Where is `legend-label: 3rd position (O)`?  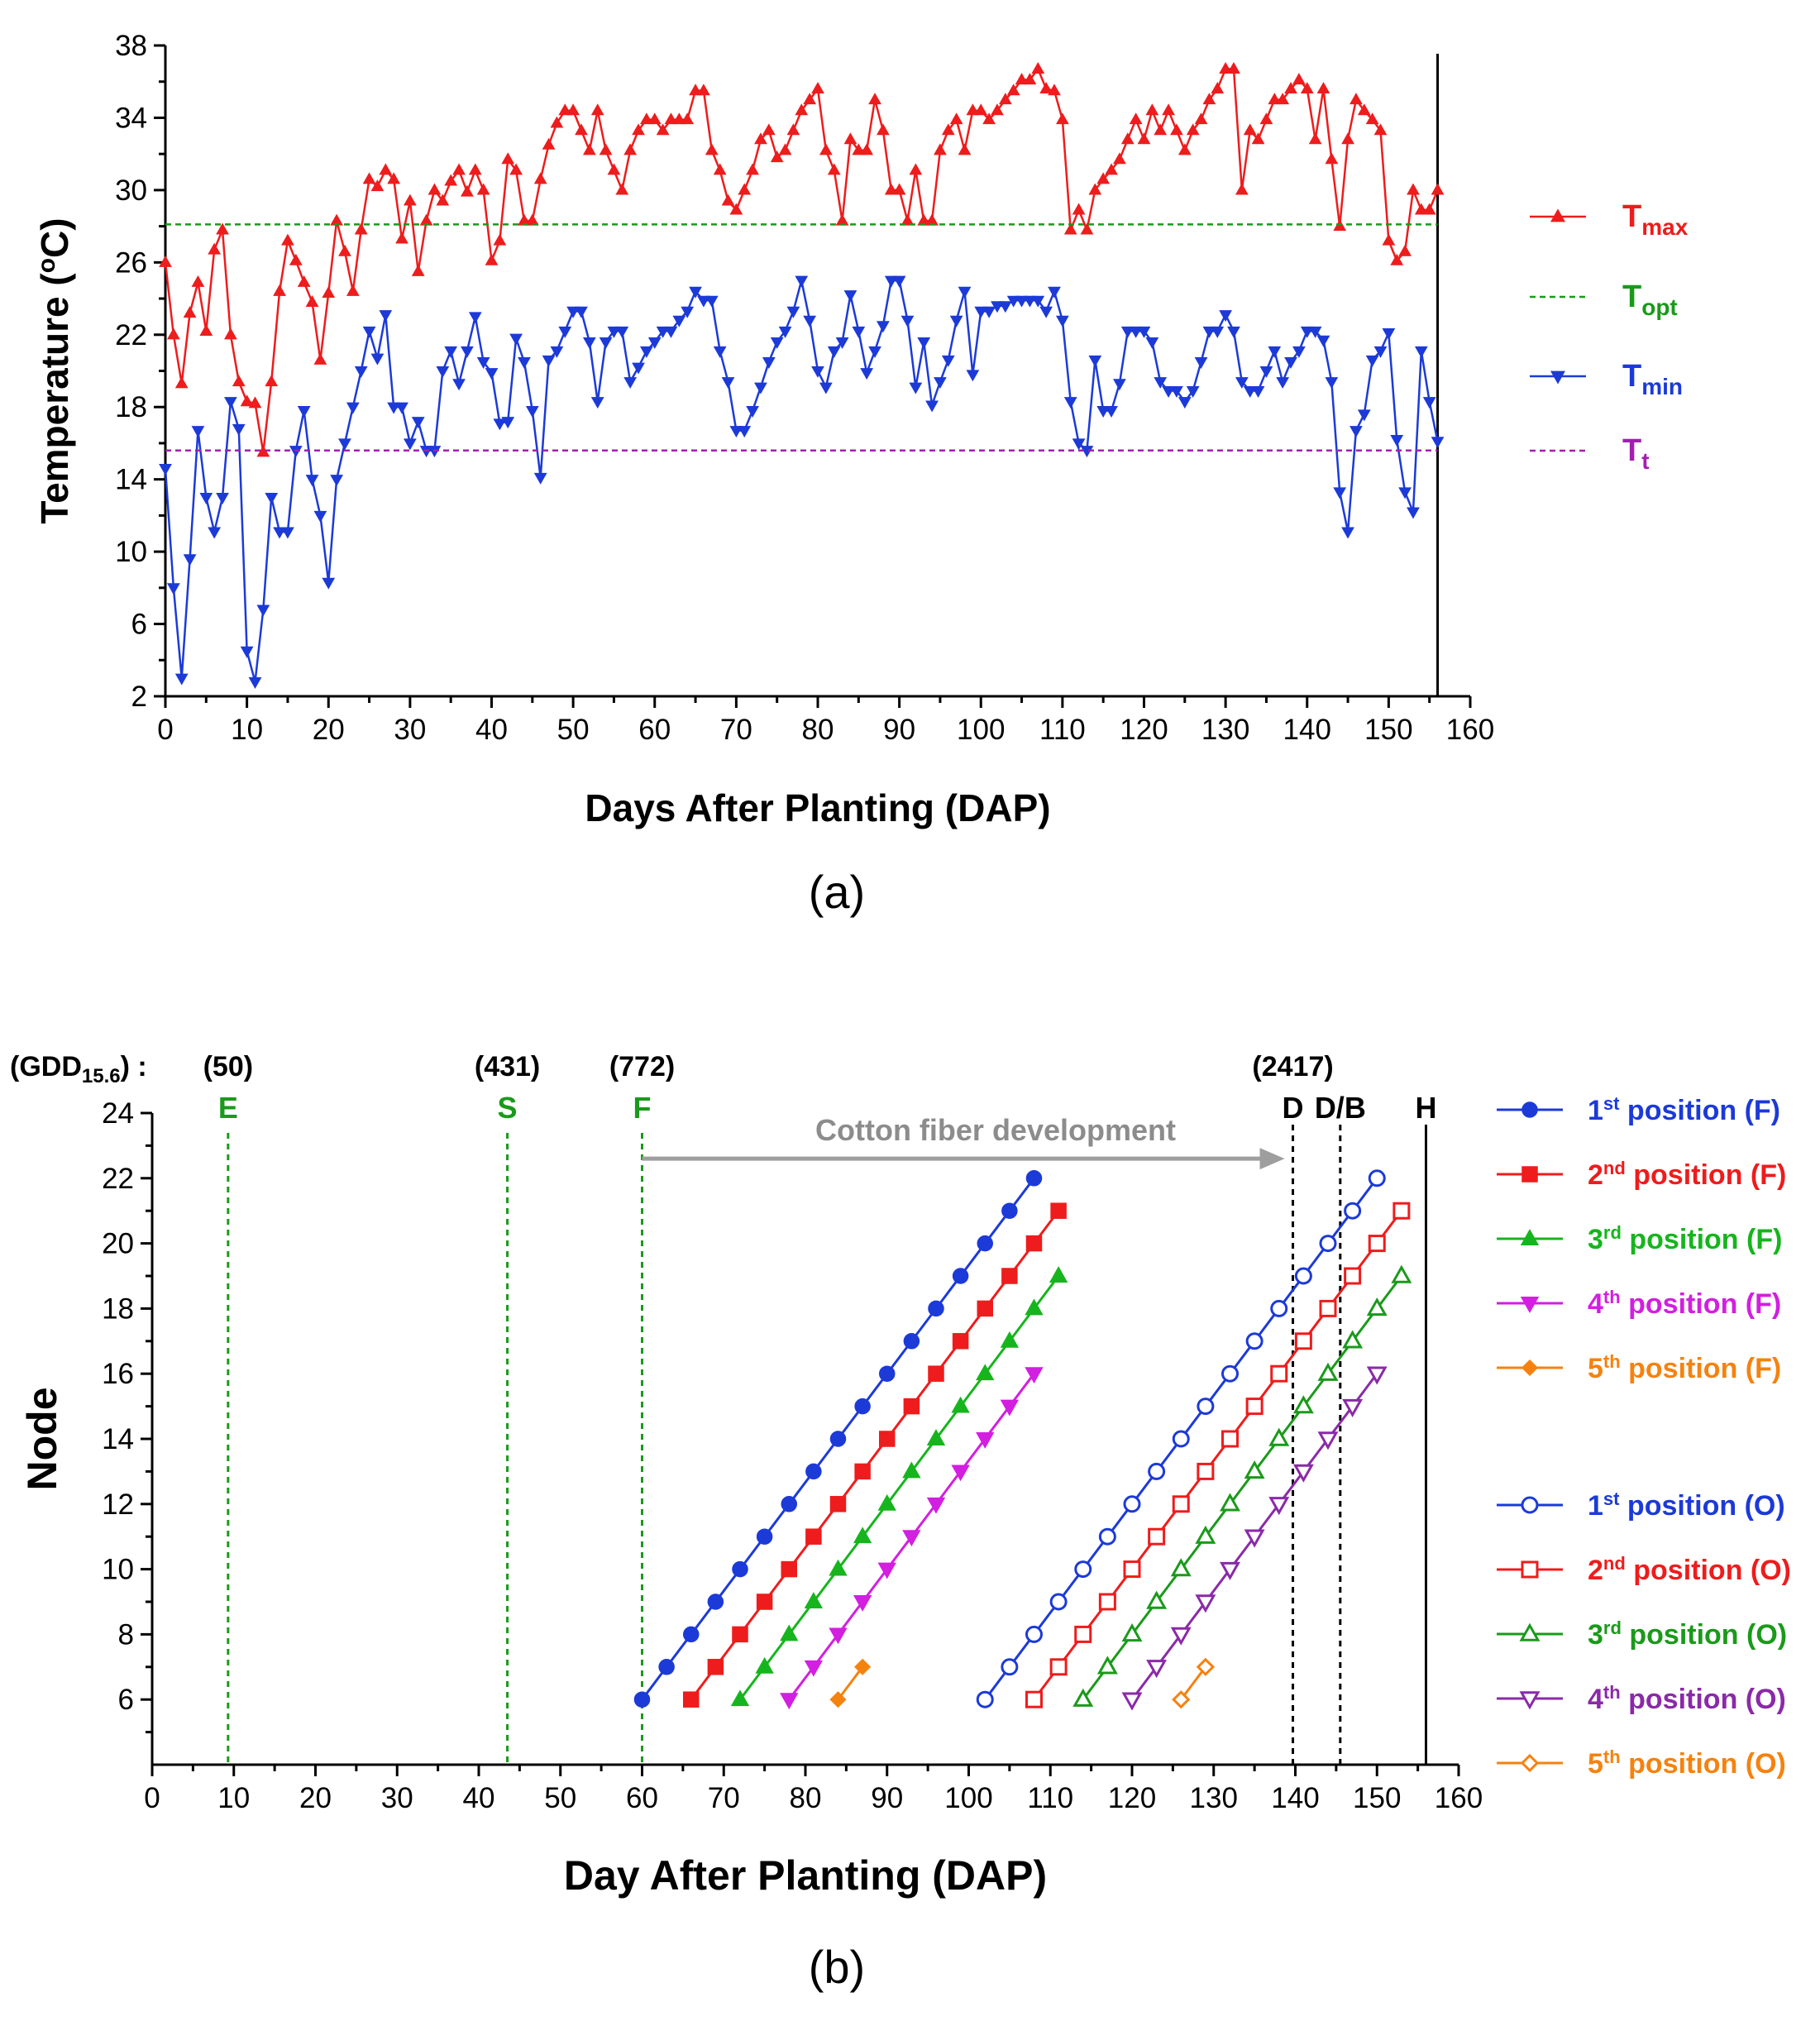
legend-label: 3rd position (O) is located at coordinates (1687, 1634).